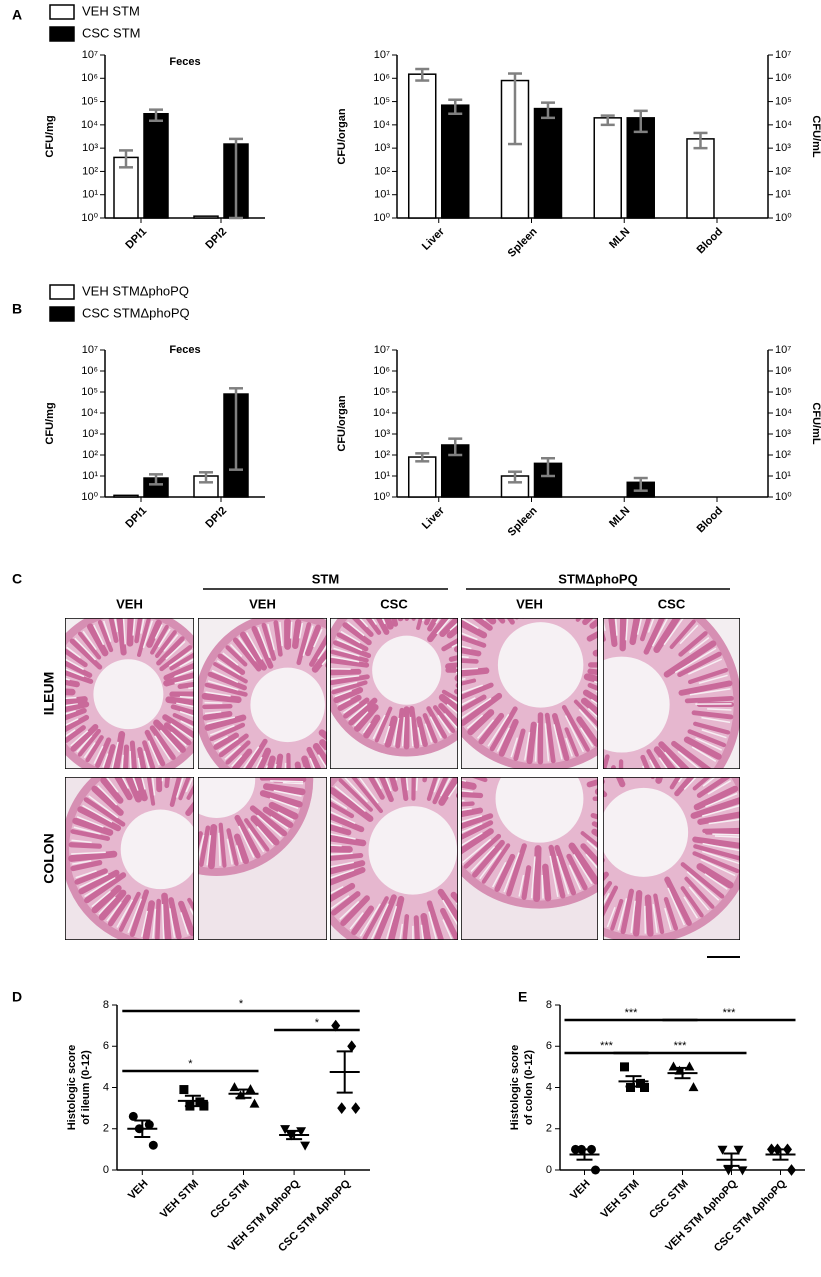  Describe the element at coordinates (17, 309) in the screenshot. I see `panel-label: B` at that location.